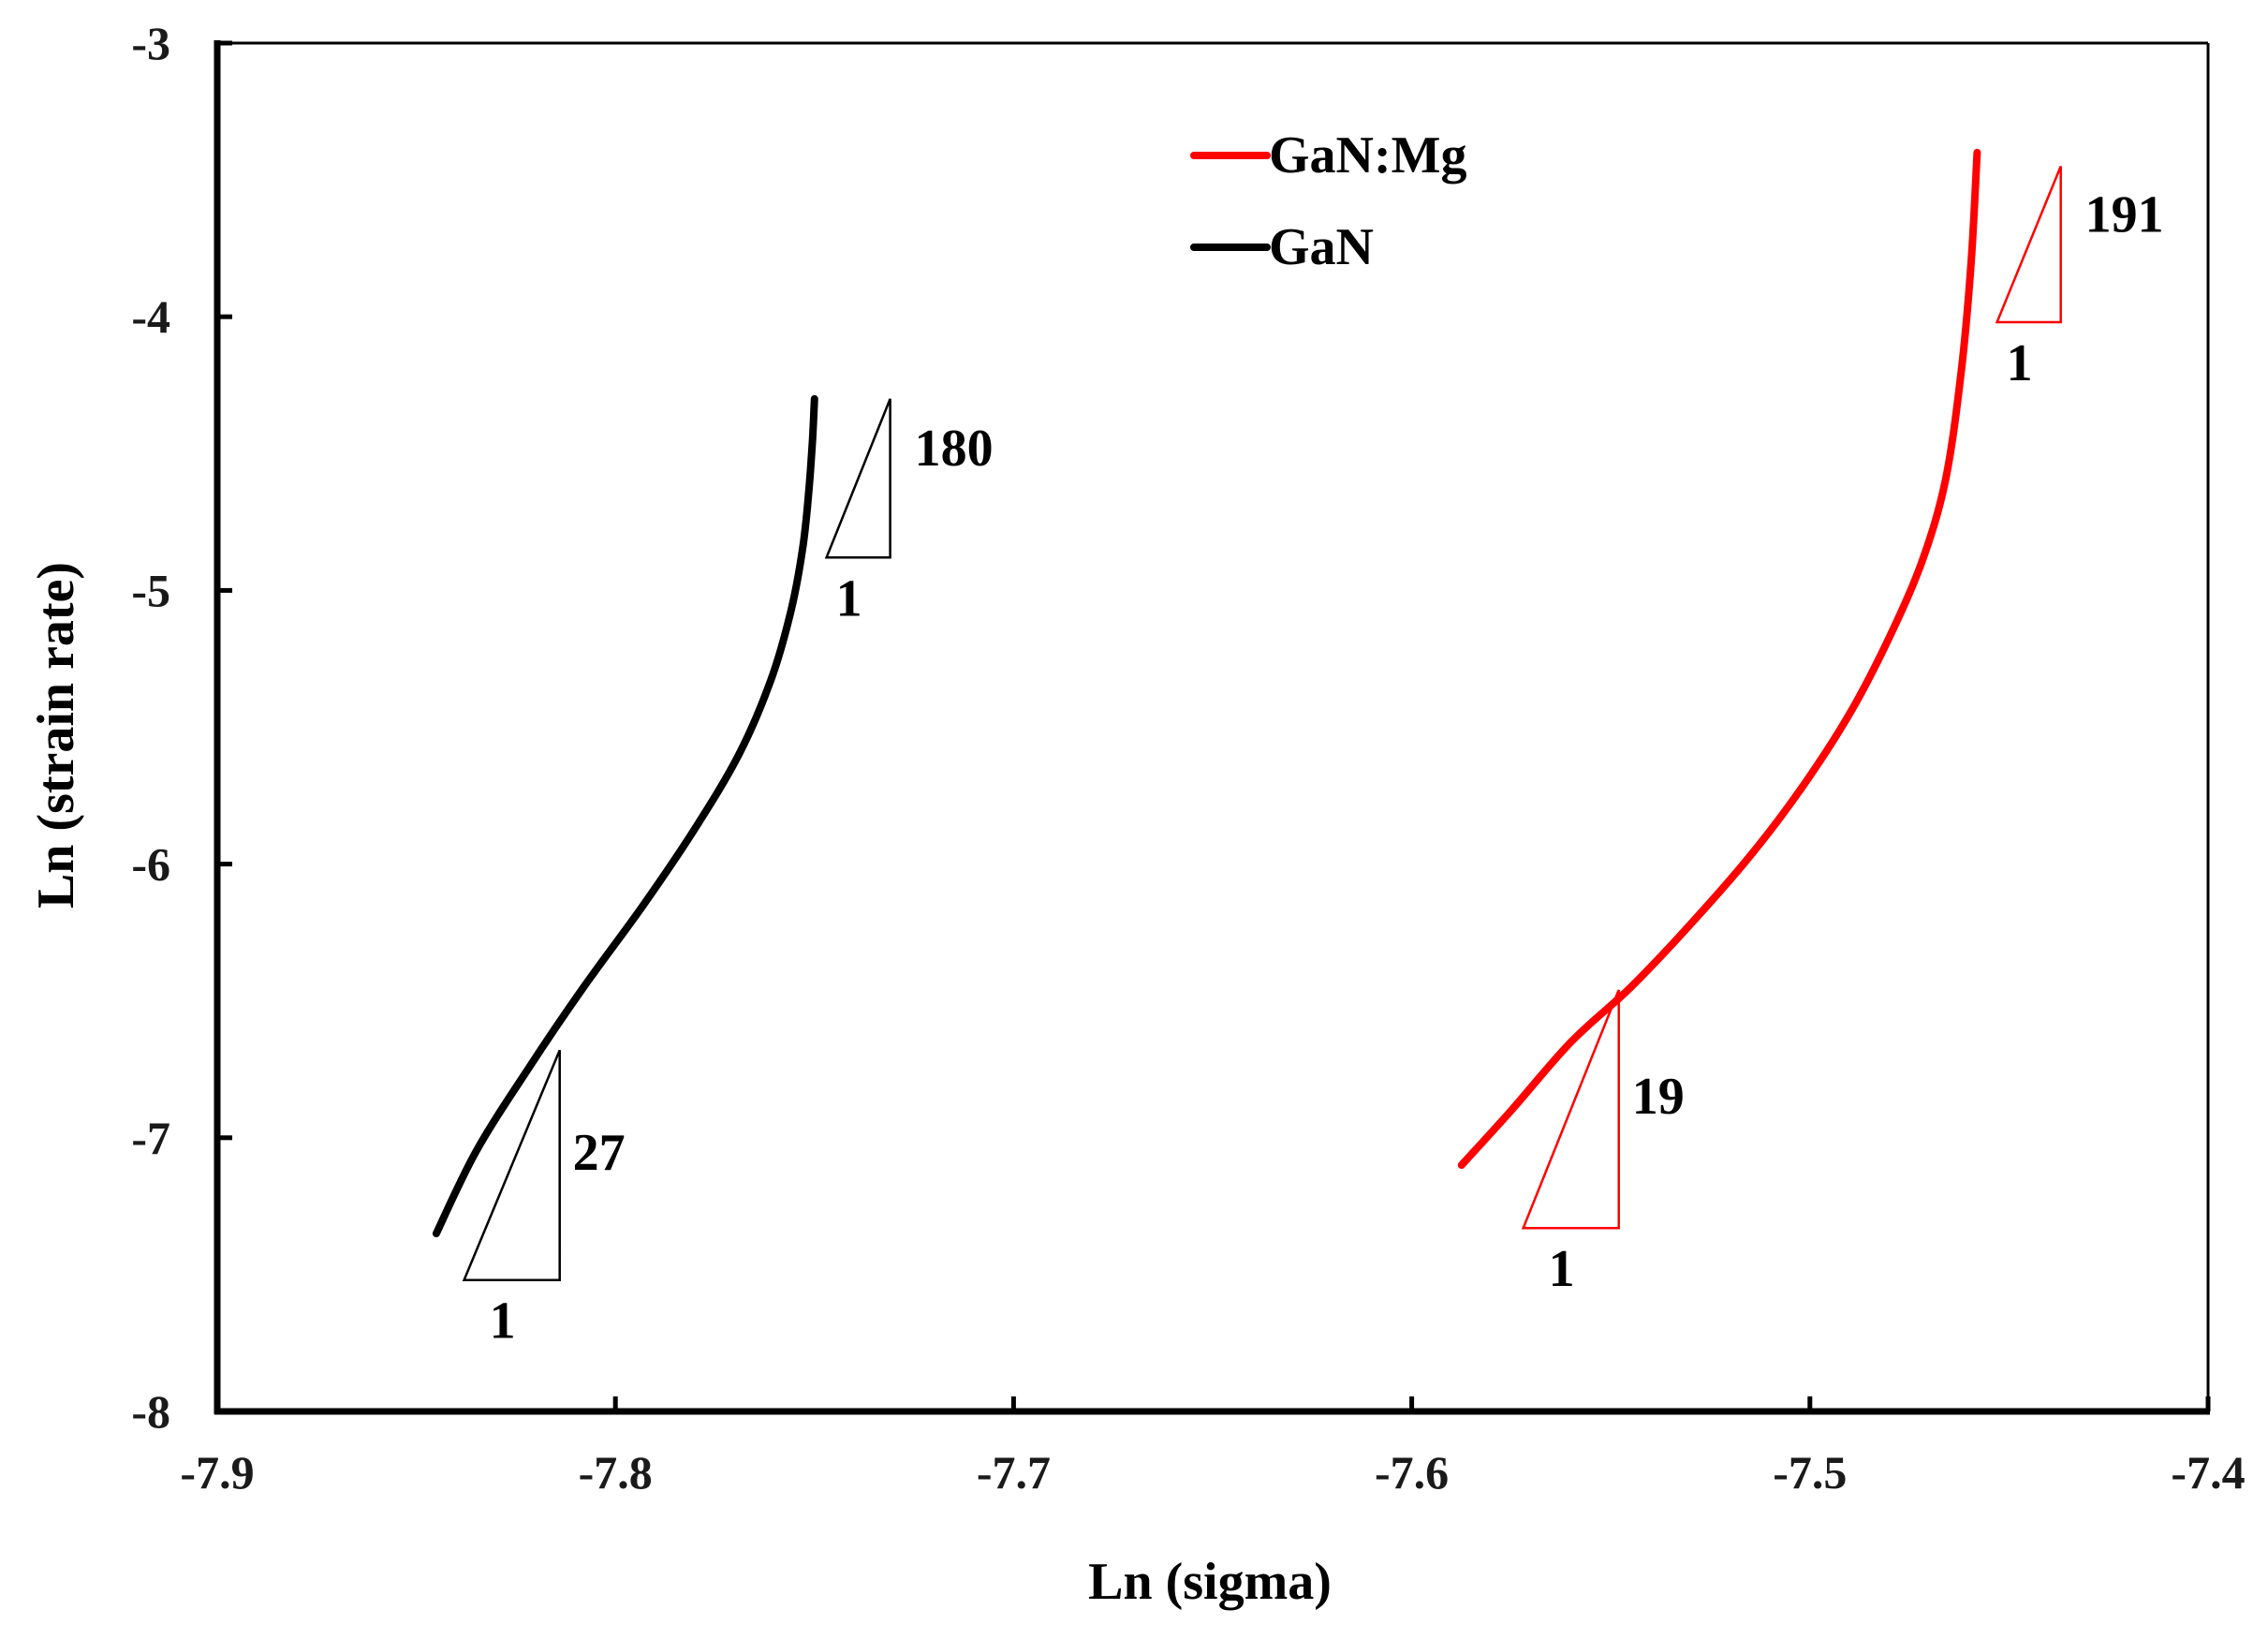 This screenshot has height=1639, width=2268. I want to click on x-tick-label: -7.4, so click(2208, 1472).